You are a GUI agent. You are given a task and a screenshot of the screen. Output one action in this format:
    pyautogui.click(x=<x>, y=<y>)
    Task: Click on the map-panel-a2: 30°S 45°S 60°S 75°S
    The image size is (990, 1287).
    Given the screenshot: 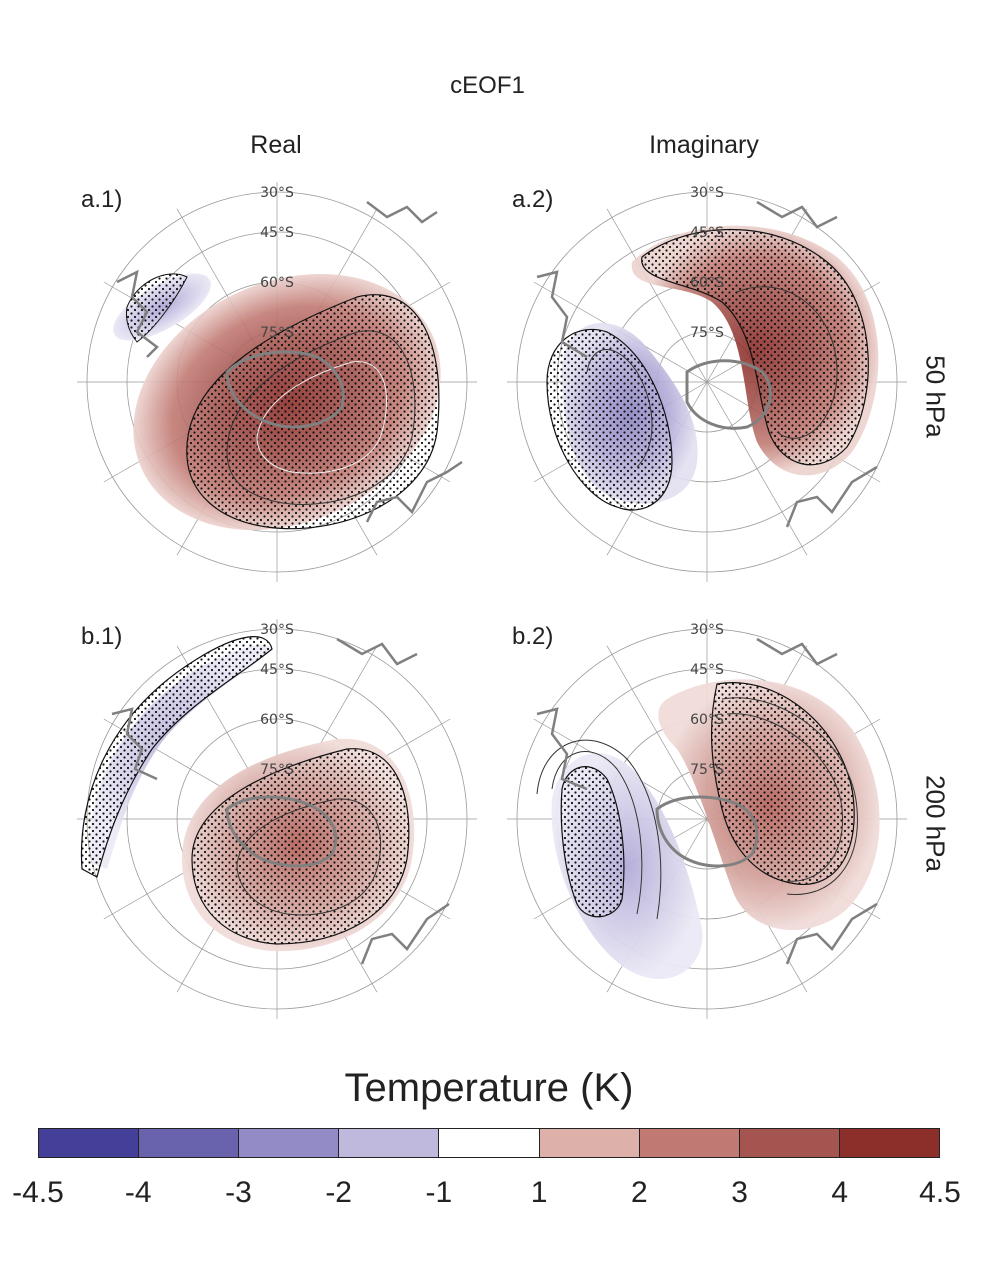 What is the action you would take?
    pyautogui.click(x=707, y=382)
    